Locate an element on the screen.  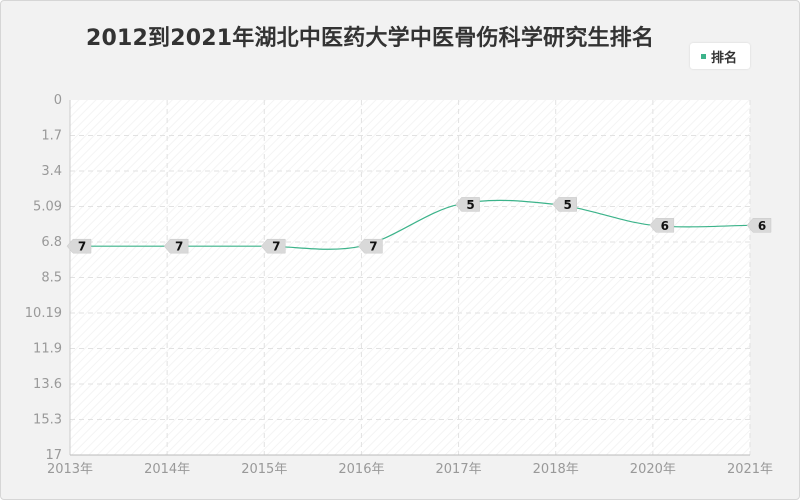
x-tick-label: 2015年 is located at coordinates (264, 469).